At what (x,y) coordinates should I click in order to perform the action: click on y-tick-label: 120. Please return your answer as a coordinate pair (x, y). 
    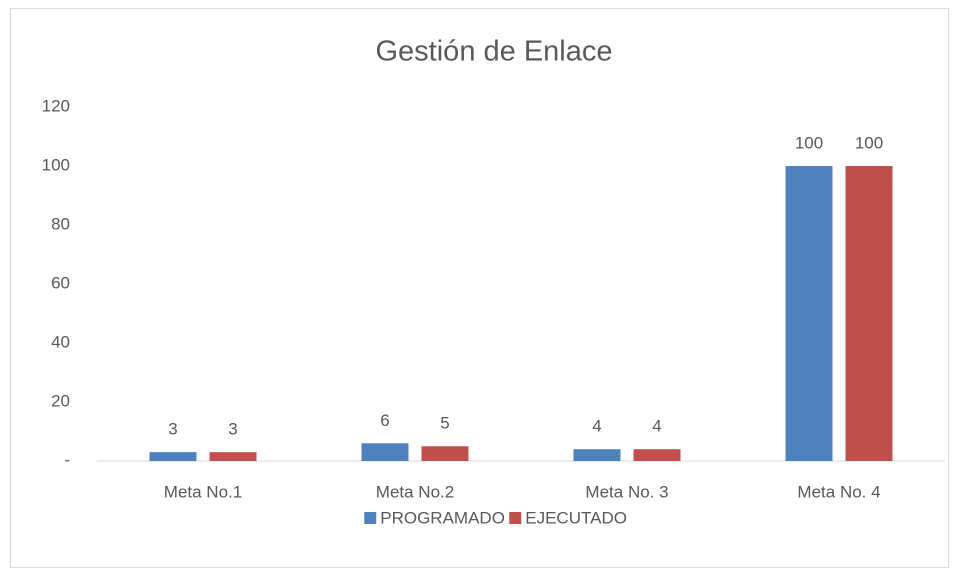
    Looking at the image, I should click on (56, 105).